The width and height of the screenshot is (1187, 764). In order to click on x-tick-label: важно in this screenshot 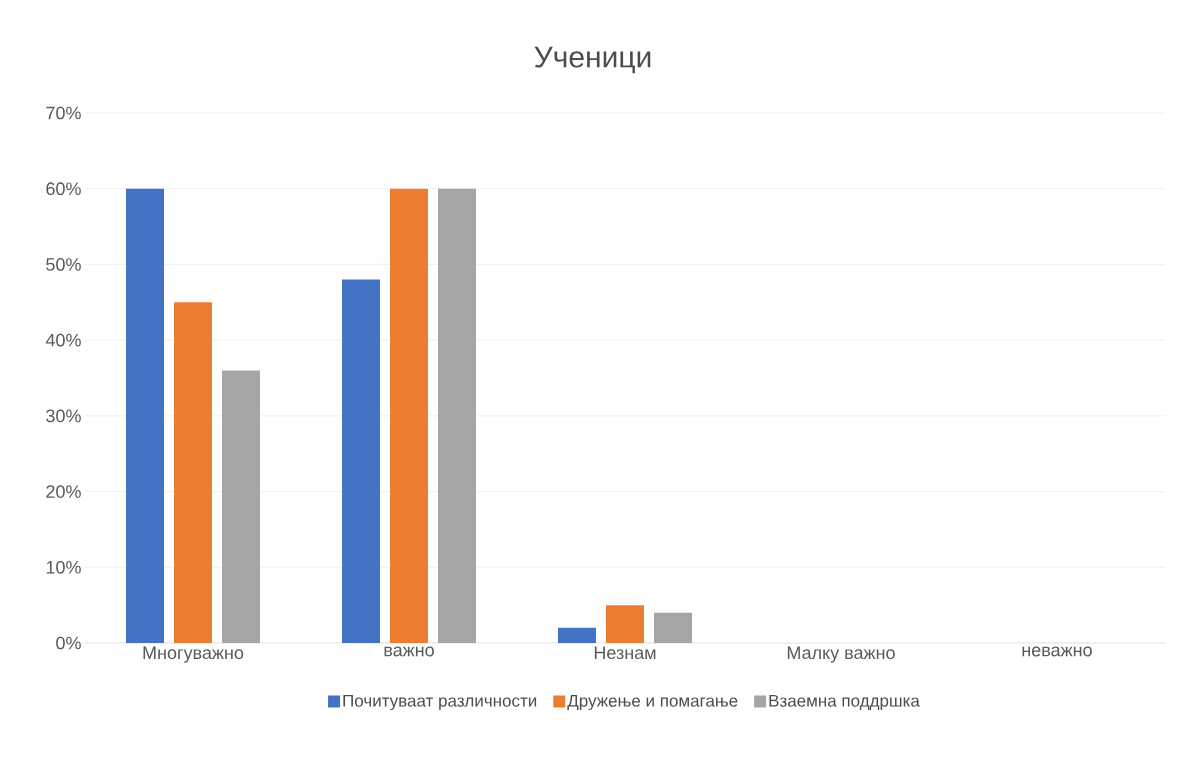, I will do `click(409, 651)`.